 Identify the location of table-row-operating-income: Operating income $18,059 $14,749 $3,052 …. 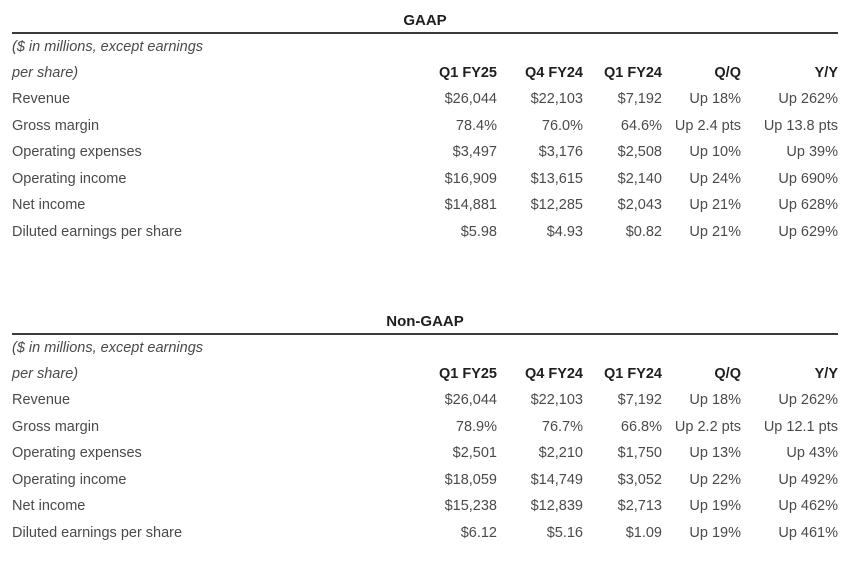
(425, 480).